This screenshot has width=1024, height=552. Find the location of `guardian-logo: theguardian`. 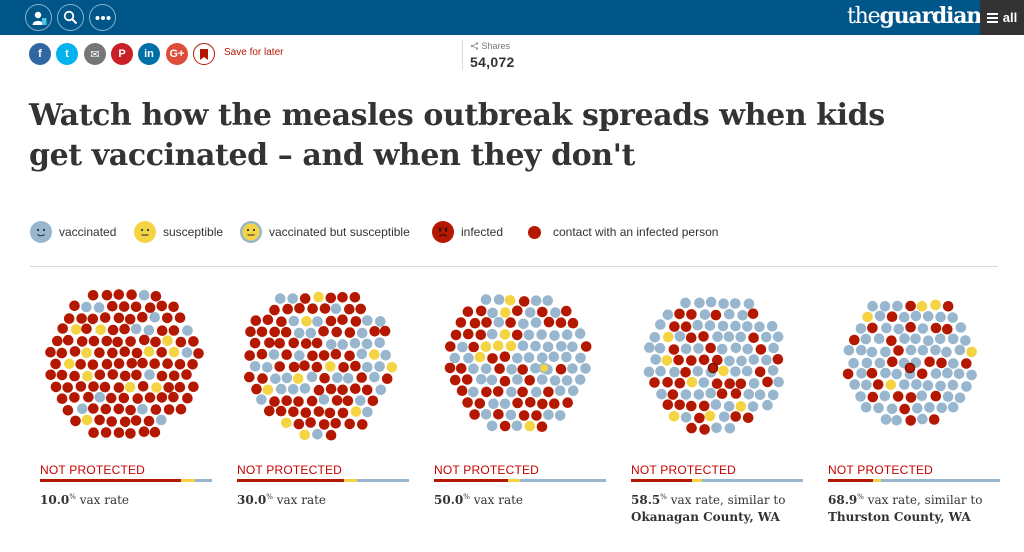

guardian-logo: theguardian is located at coordinates (914, 16).